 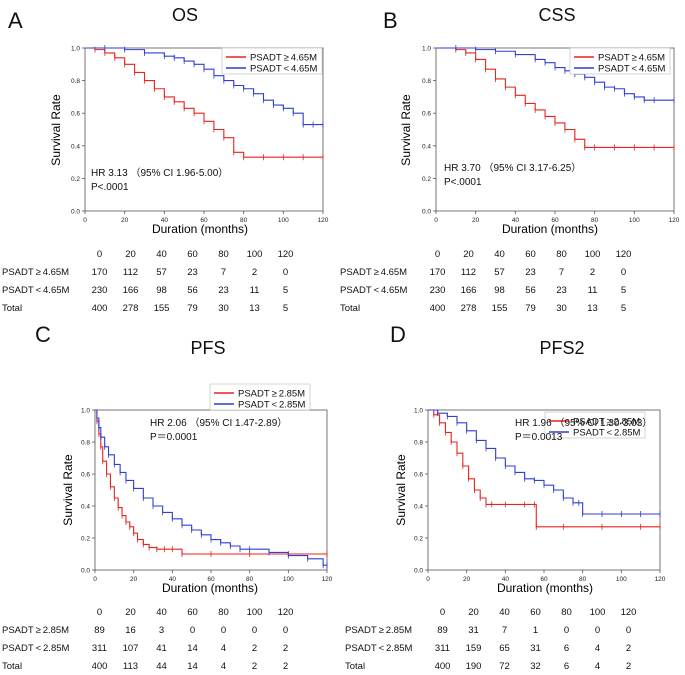 I want to click on risk-count: 23, so click(x=223, y=290).